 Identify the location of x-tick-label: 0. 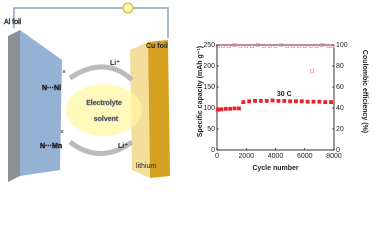
(217, 156).